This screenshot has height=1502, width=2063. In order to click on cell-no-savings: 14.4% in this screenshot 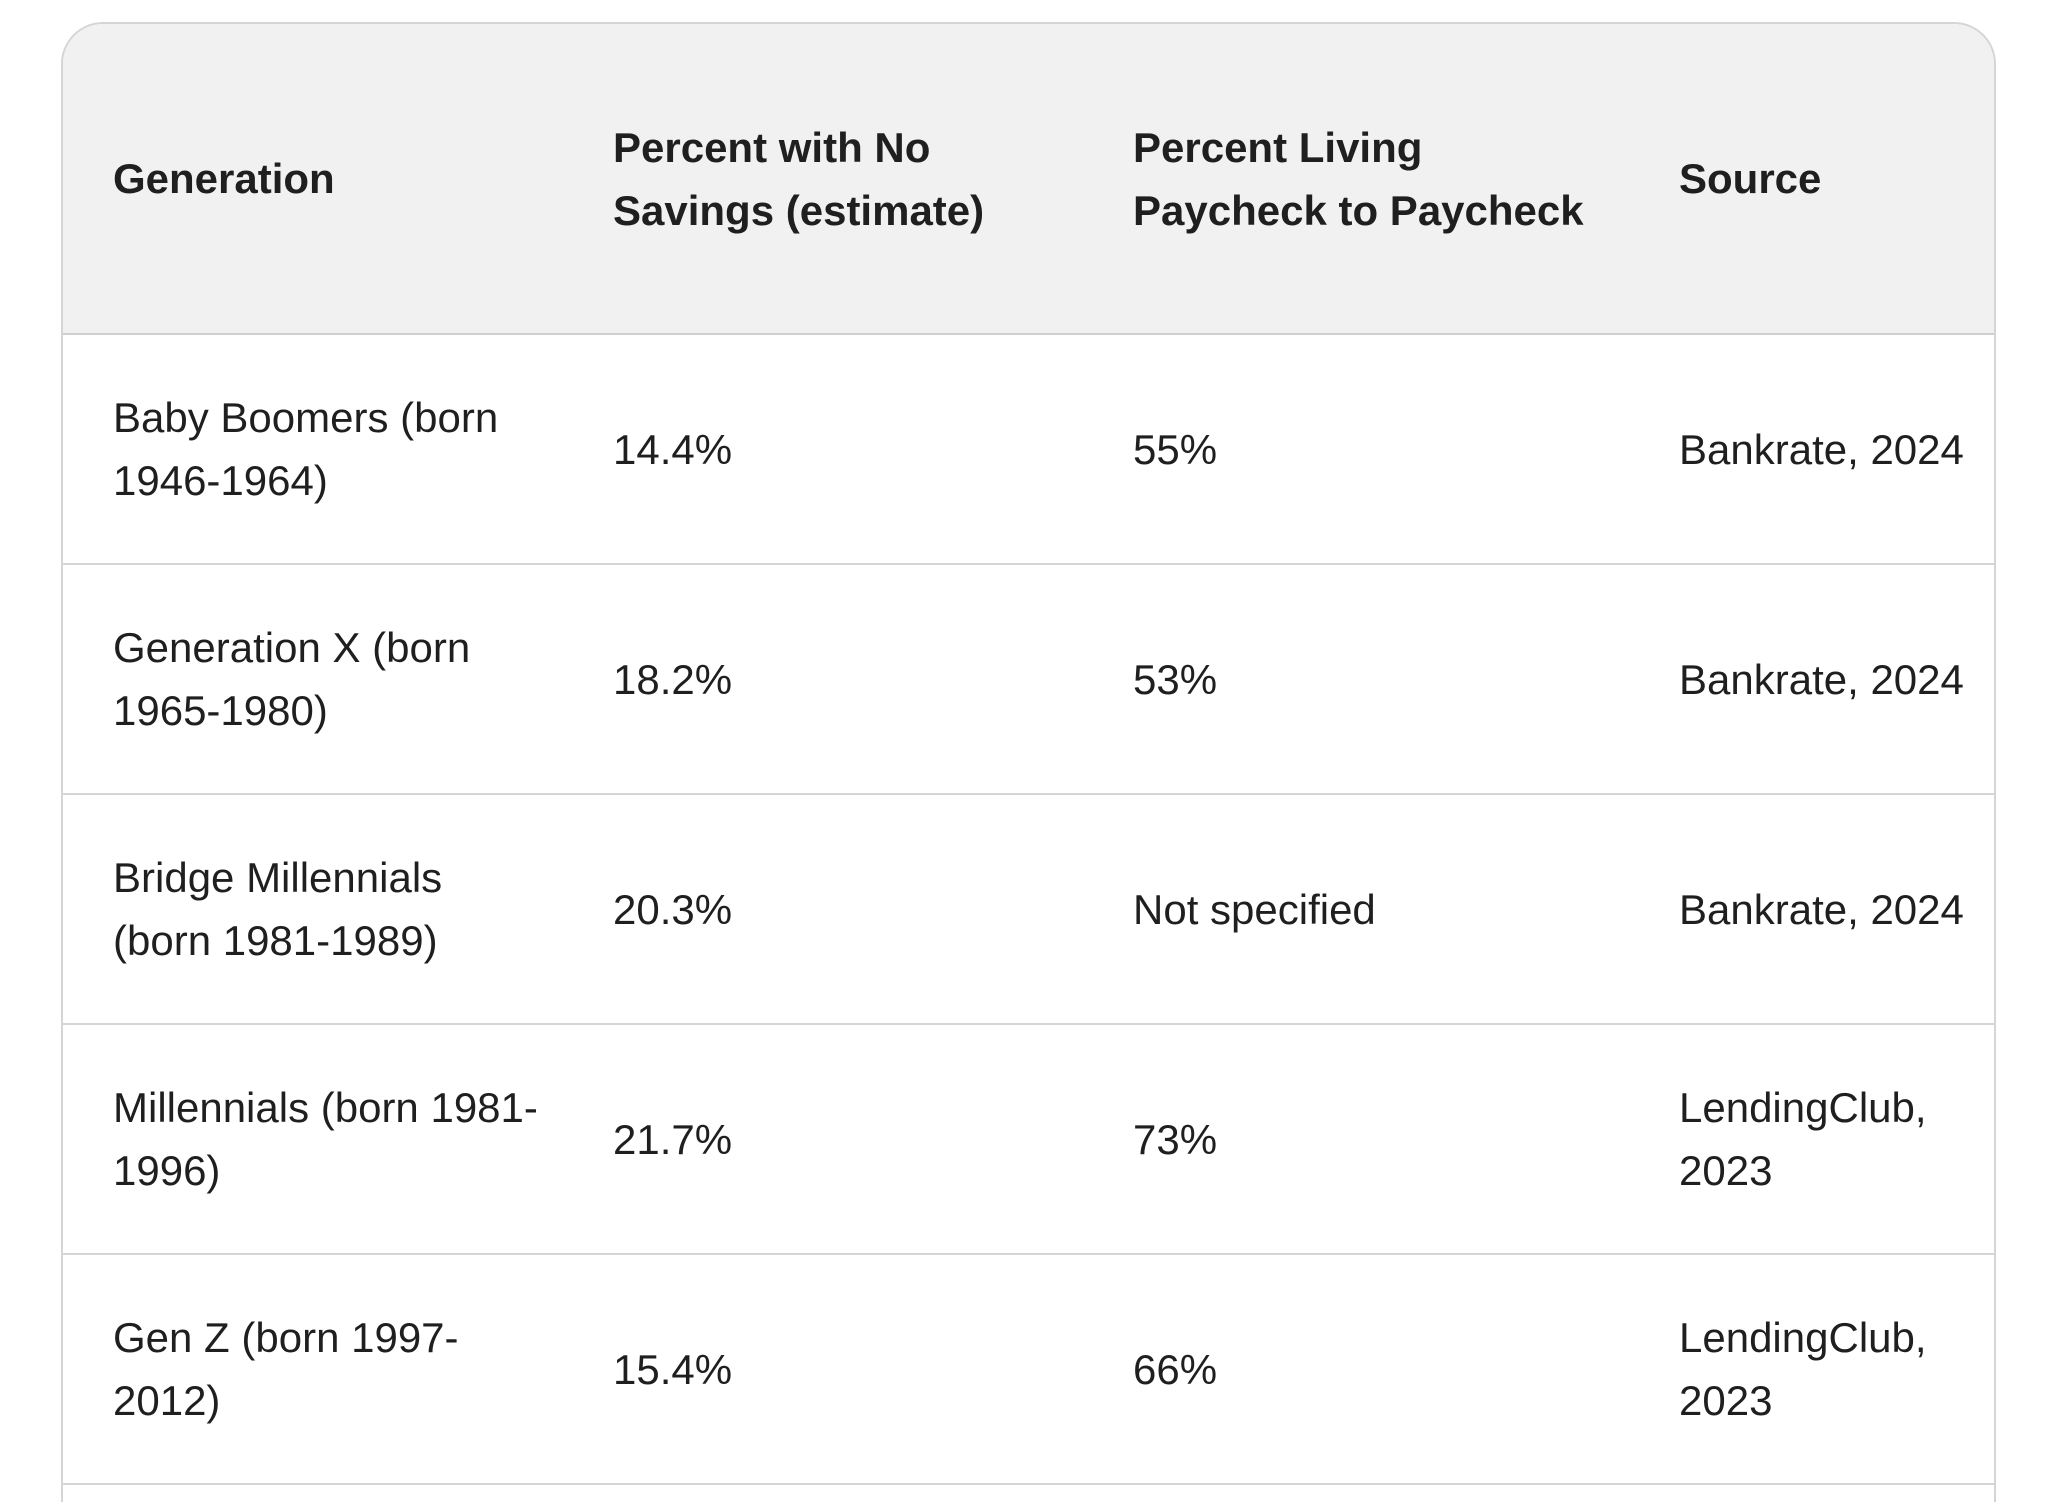, I will do `click(673, 449)`.